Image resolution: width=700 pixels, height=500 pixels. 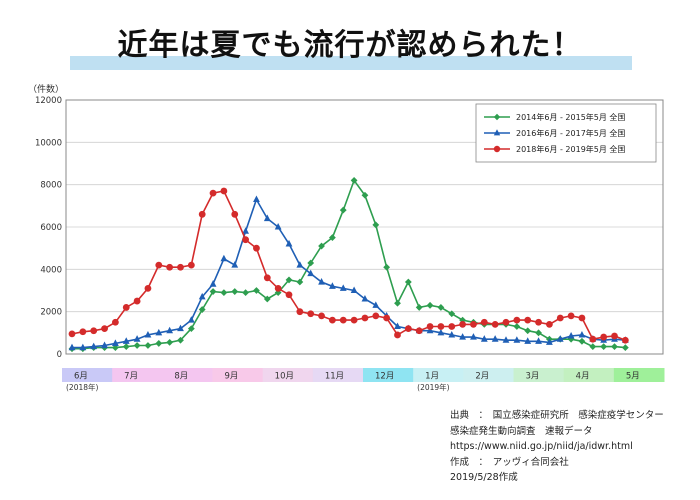 What do you see at coordinates (81, 377) in the screenshot?
I see `month-label: 6月` at bounding box center [81, 377].